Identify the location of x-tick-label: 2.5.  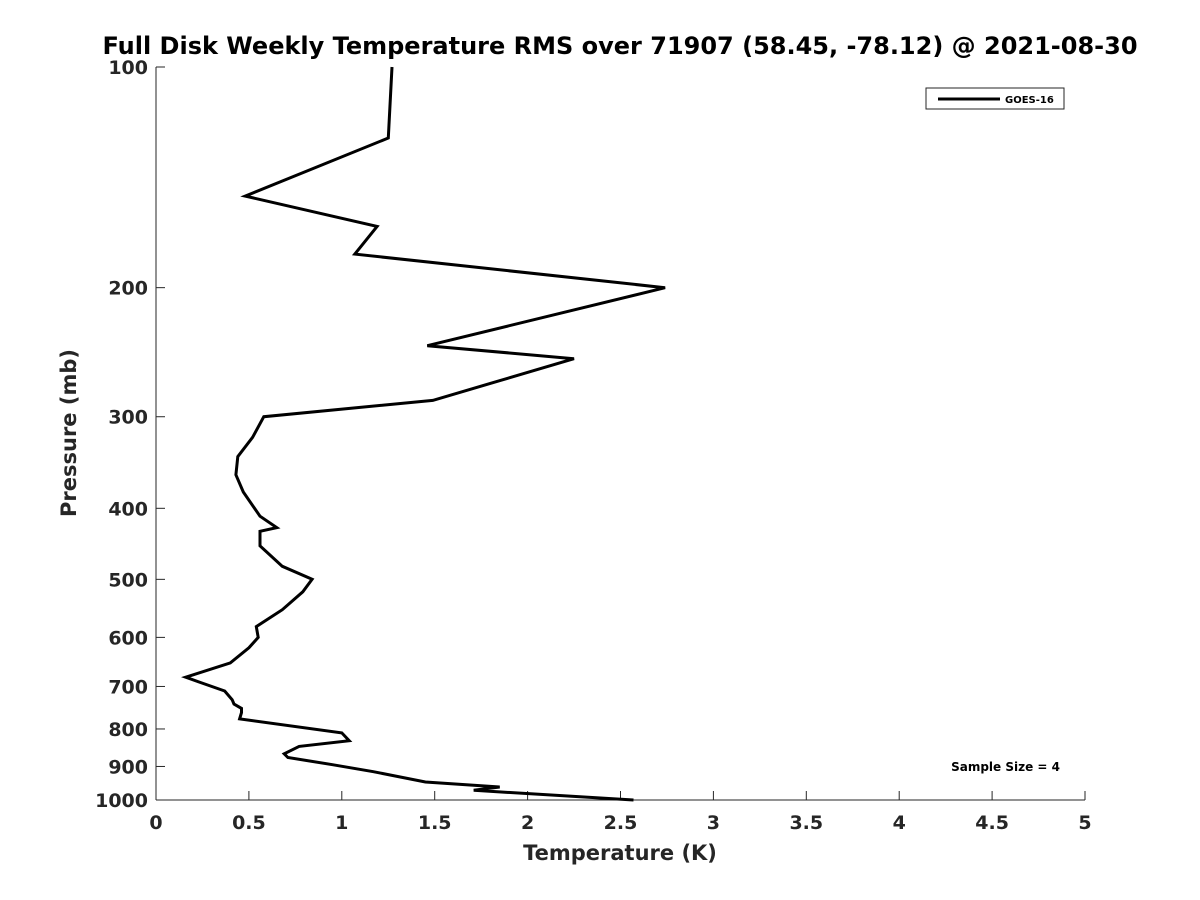
(621, 823).